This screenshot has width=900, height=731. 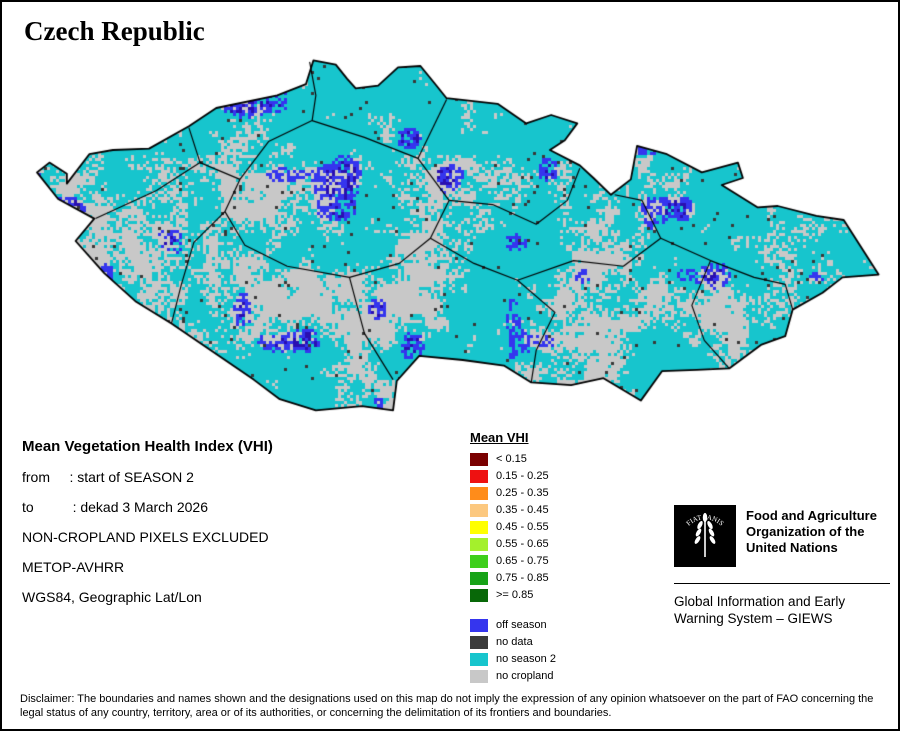 I want to click on fao-logo: FIAT PANIS, so click(x=705, y=536).